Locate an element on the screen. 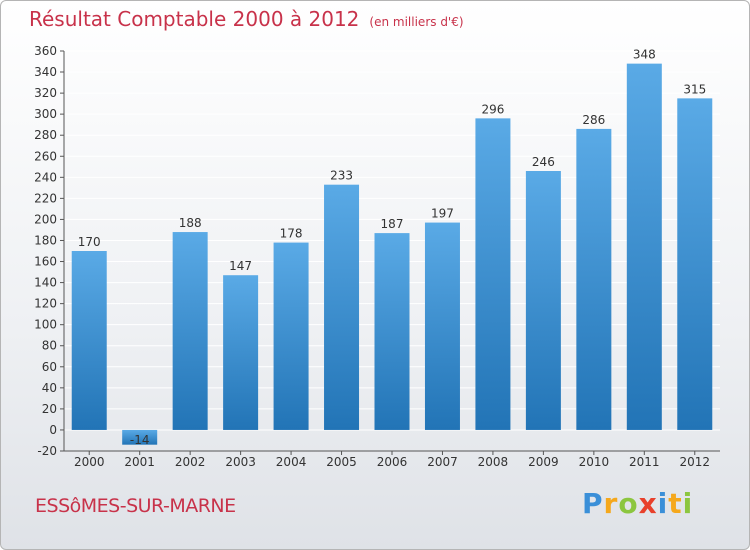 Image resolution: width=750 pixels, height=550 pixels. y-tick-label: 120 is located at coordinates (45, 304).